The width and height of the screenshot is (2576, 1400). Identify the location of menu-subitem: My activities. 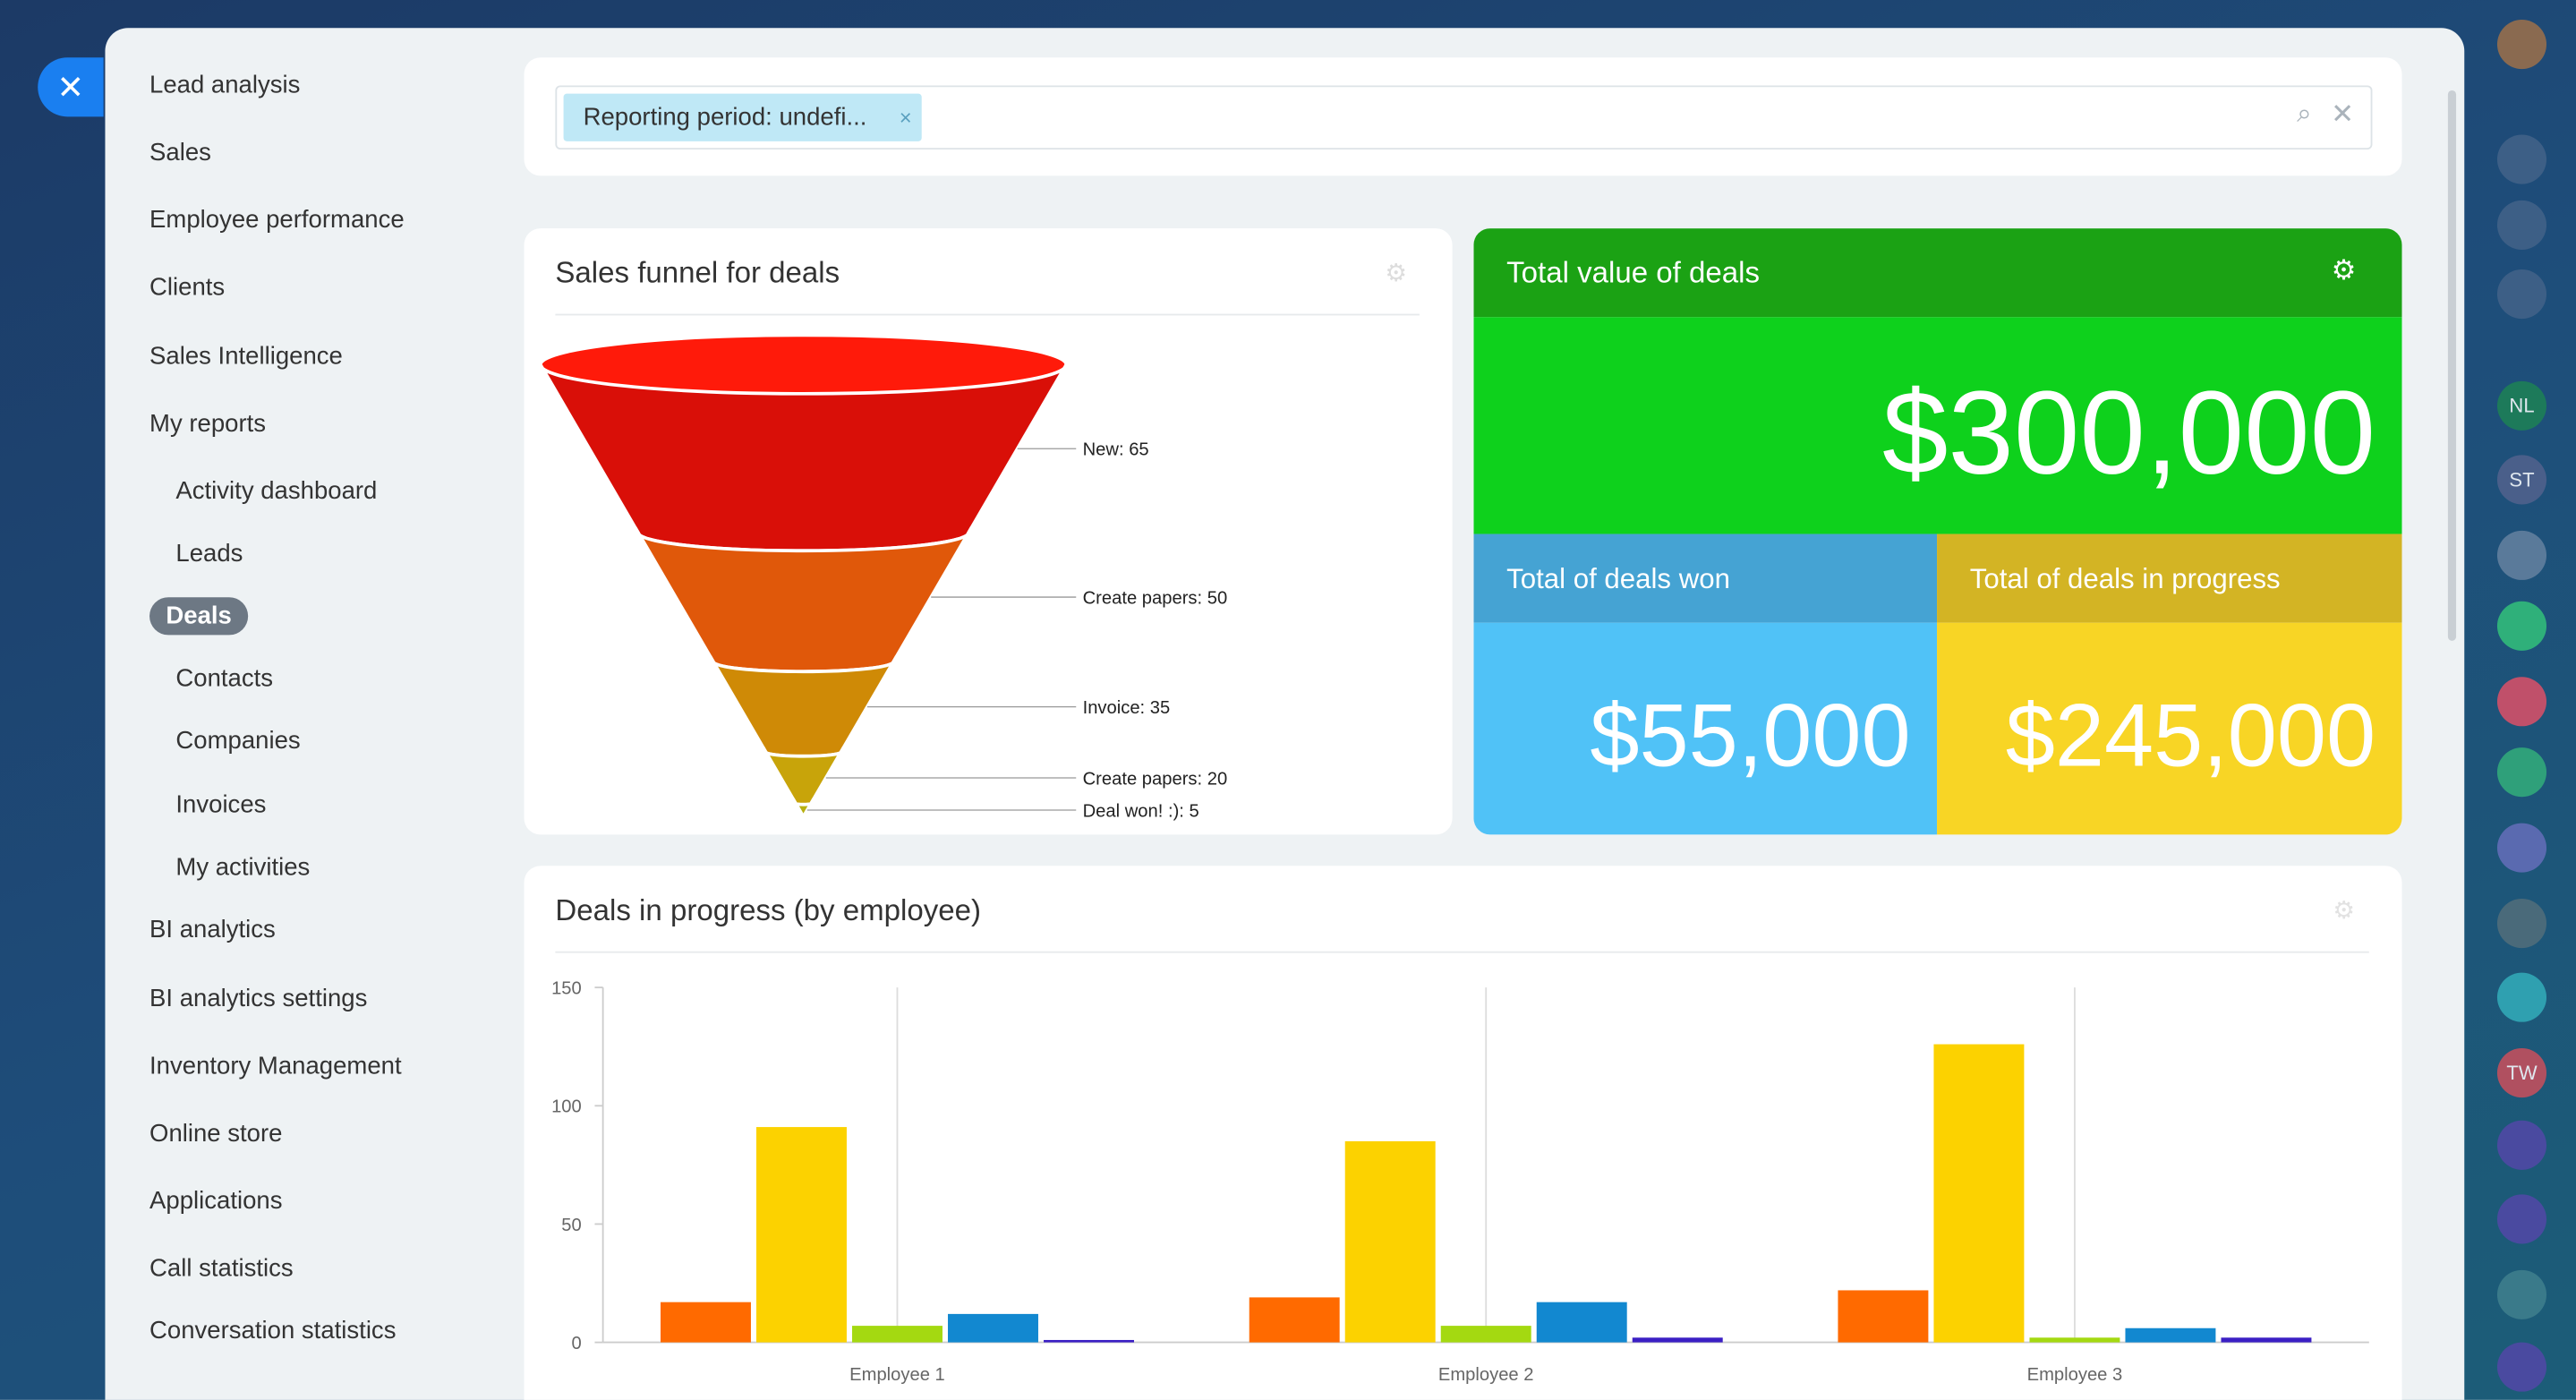
(243, 867).